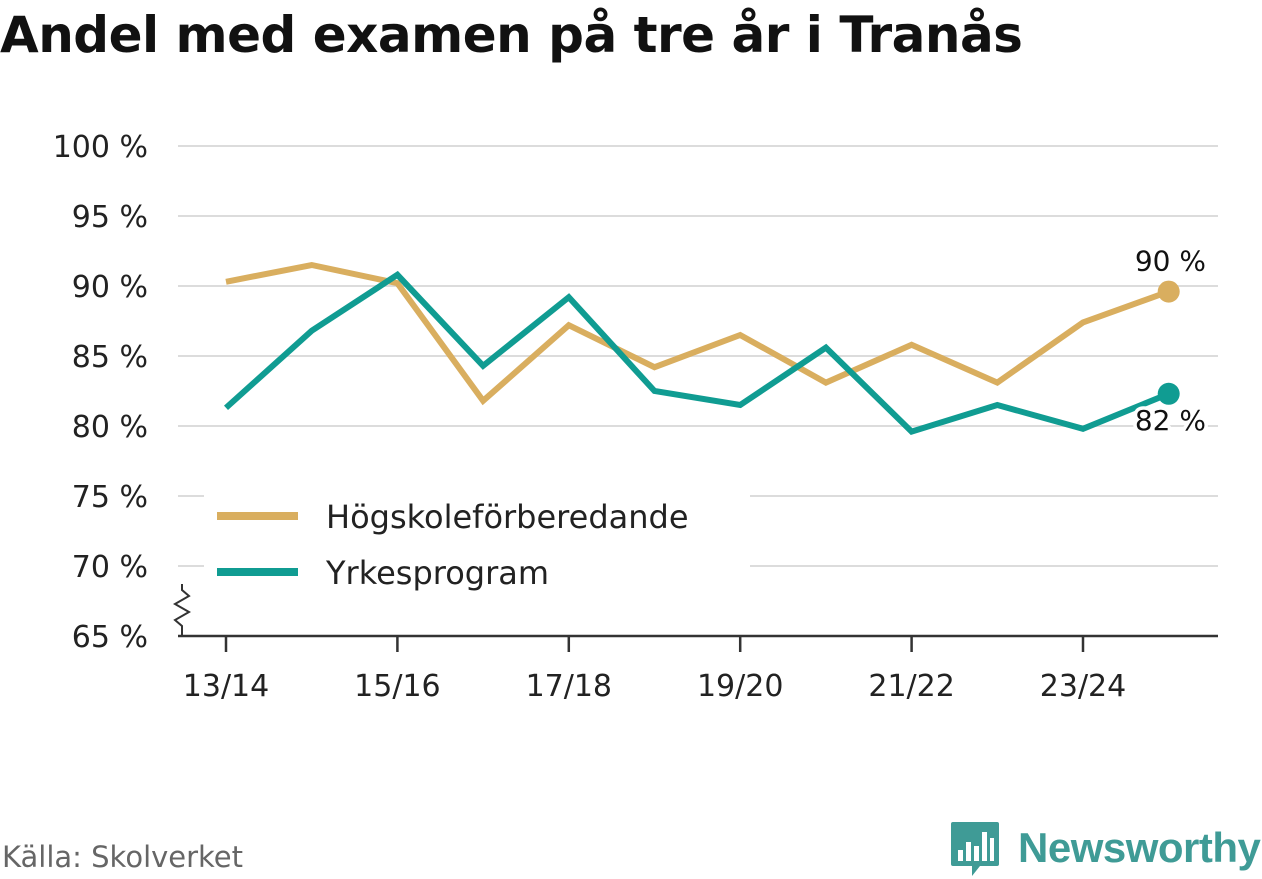 This screenshot has width=1262, height=879. Describe the element at coordinates (654, 670) in the screenshot. I see `x-axis-ticks: 13/14 15/16 17/18 19/20 21/22 23/24` at that location.